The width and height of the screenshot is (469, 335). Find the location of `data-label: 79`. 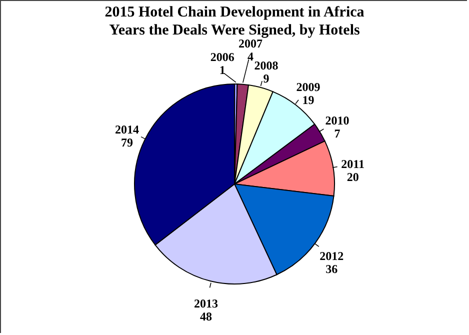

data-label: 79 is located at coordinates (126, 143).